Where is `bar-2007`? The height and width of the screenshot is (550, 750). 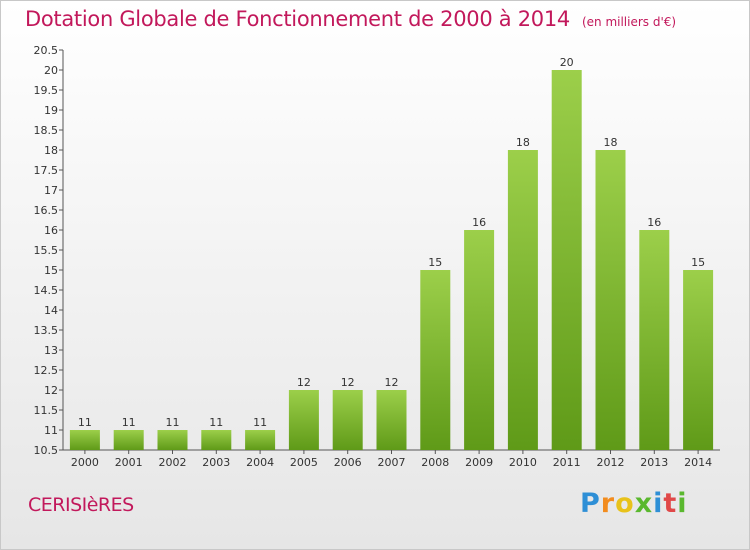
bar-2007 is located at coordinates (391, 420).